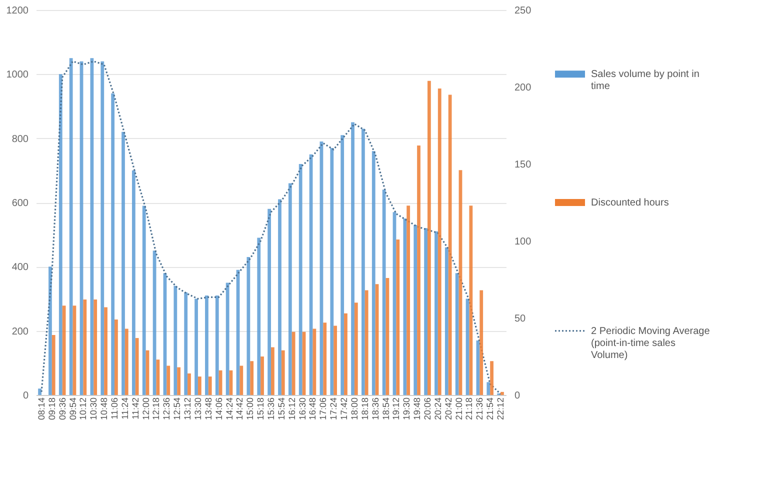 Image resolution: width=763 pixels, height=477 pixels. What do you see at coordinates (645, 80) in the screenshot?
I see `legend-label: Sales volume by point in time` at bounding box center [645, 80].